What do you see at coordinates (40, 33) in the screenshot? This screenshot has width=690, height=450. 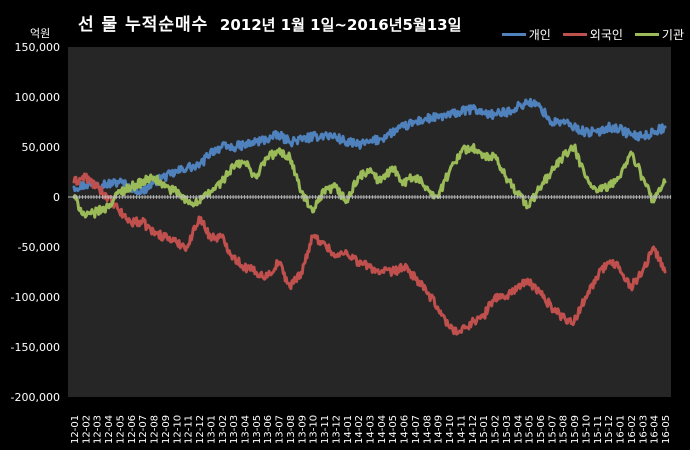 I see `y-axis-unit-label: 억원` at bounding box center [40, 33].